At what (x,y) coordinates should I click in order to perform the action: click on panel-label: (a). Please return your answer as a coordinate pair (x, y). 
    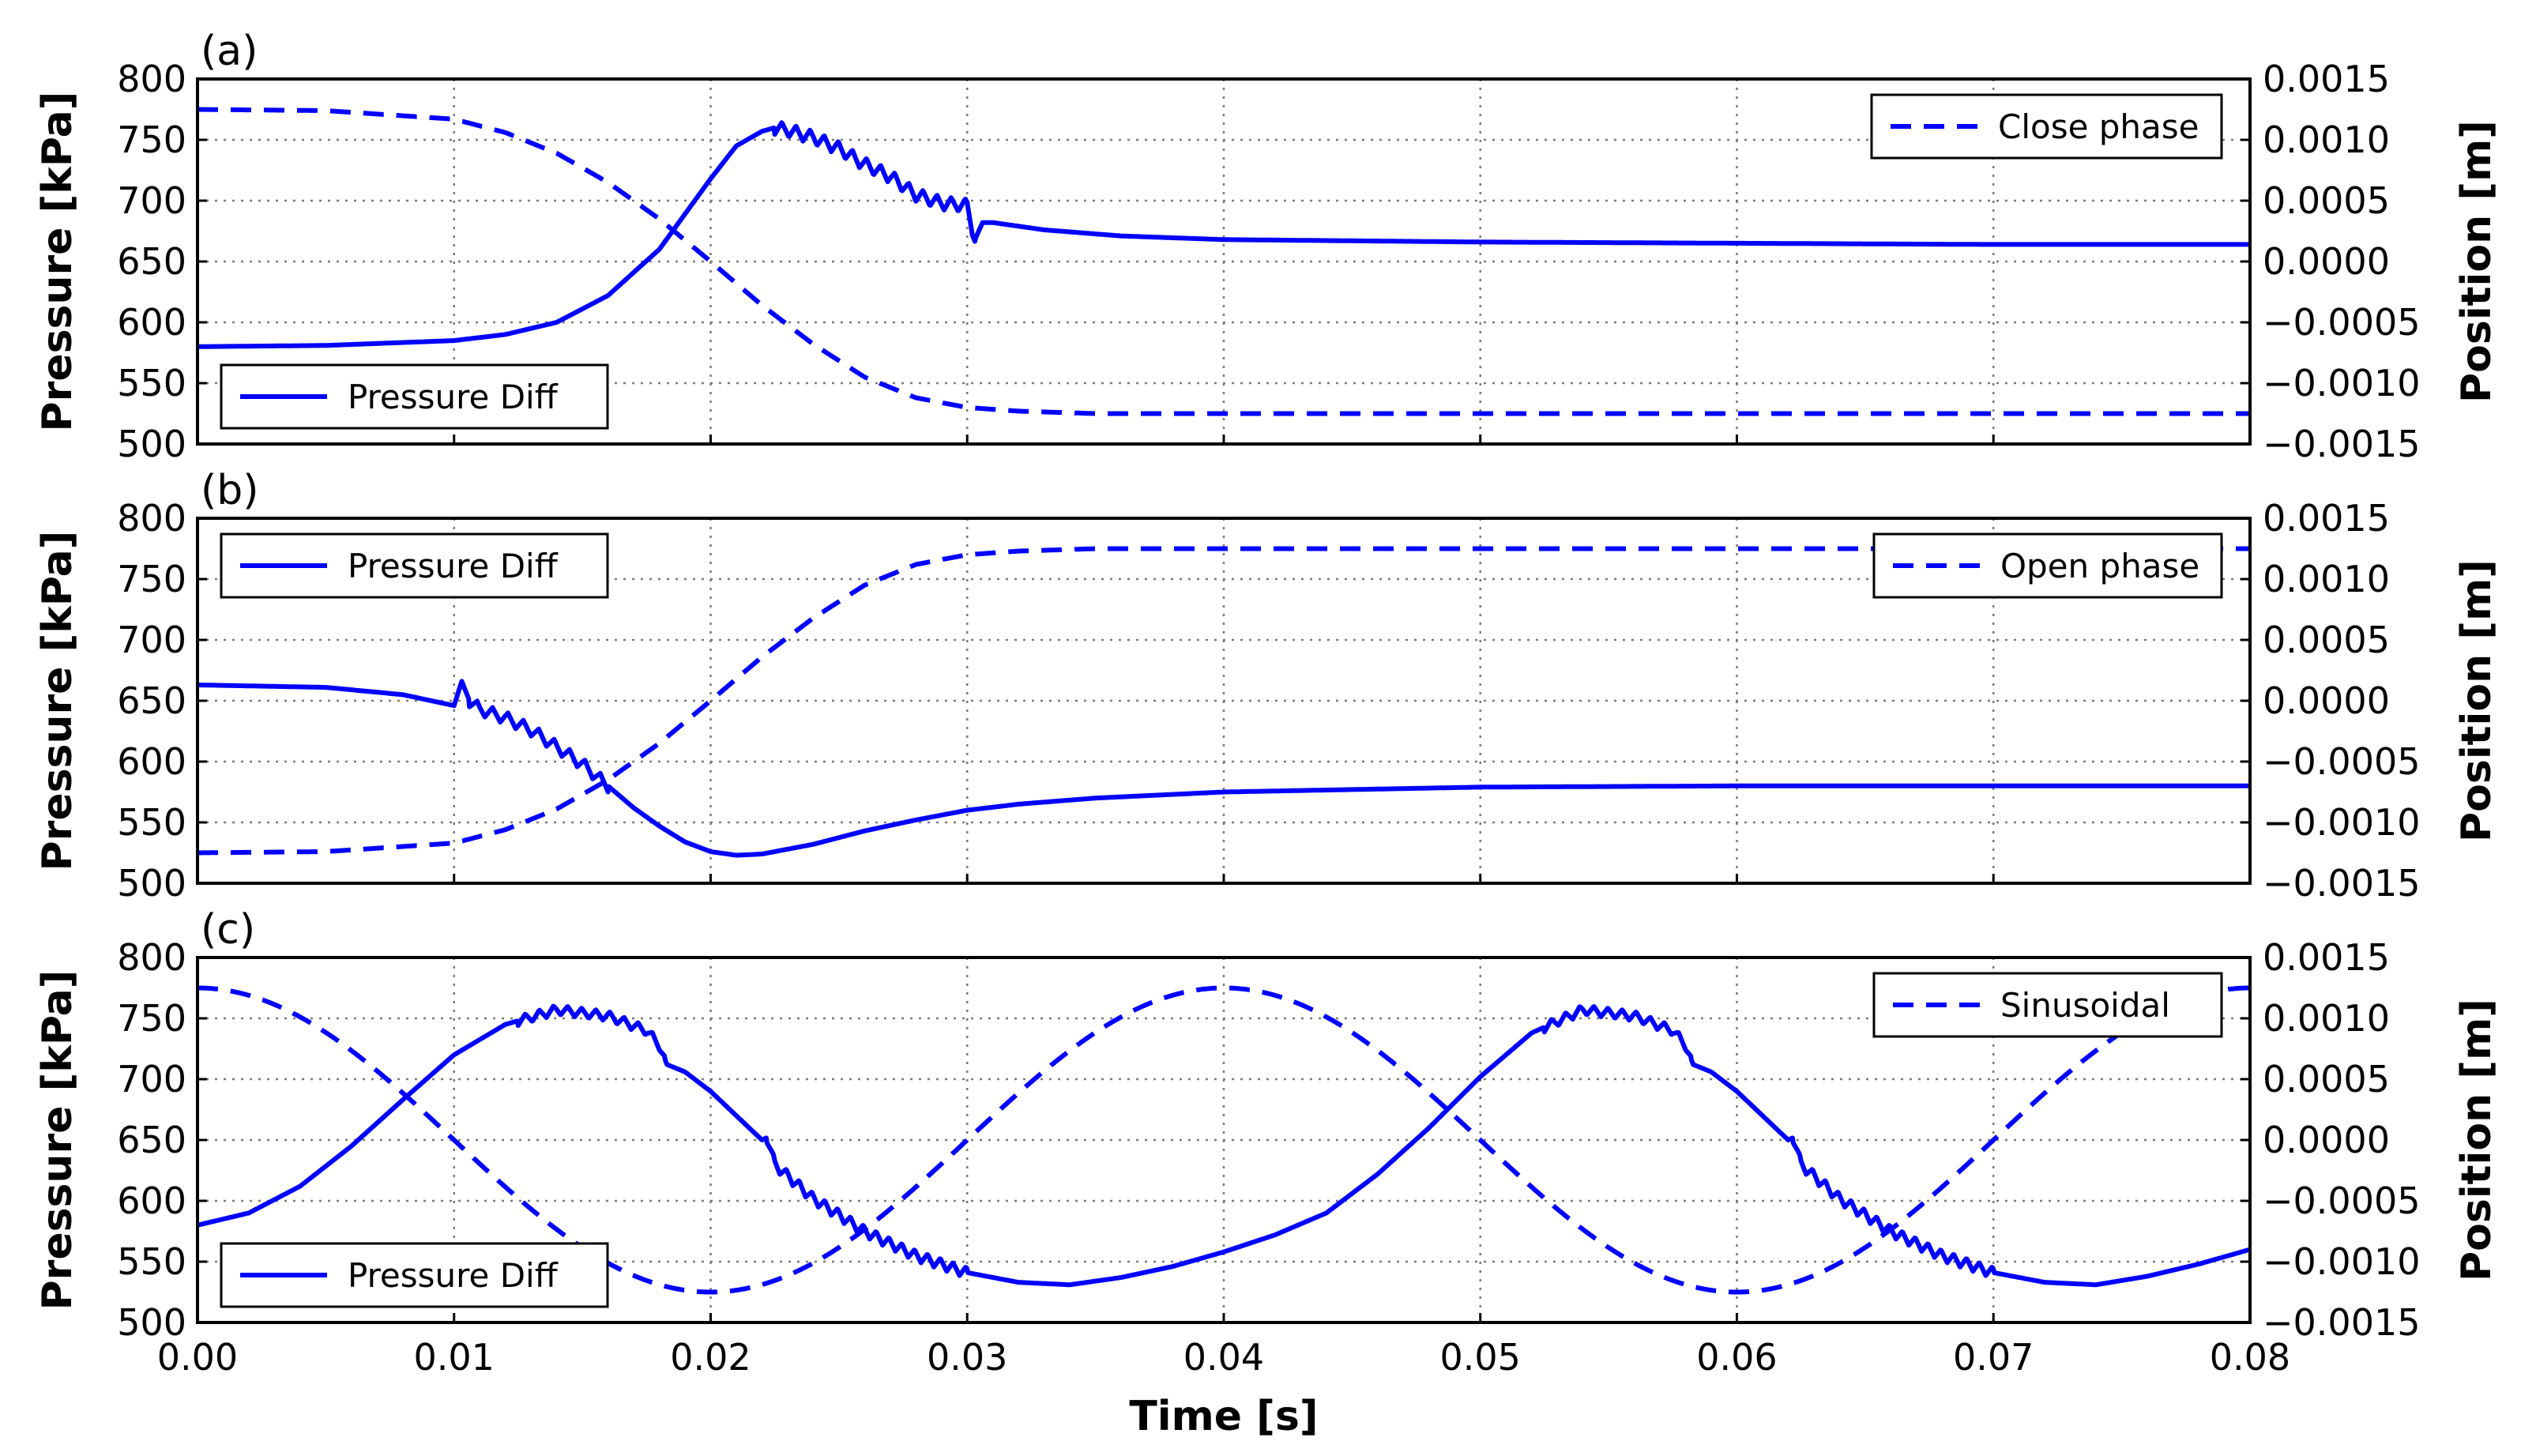
    Looking at the image, I should click on (229, 51).